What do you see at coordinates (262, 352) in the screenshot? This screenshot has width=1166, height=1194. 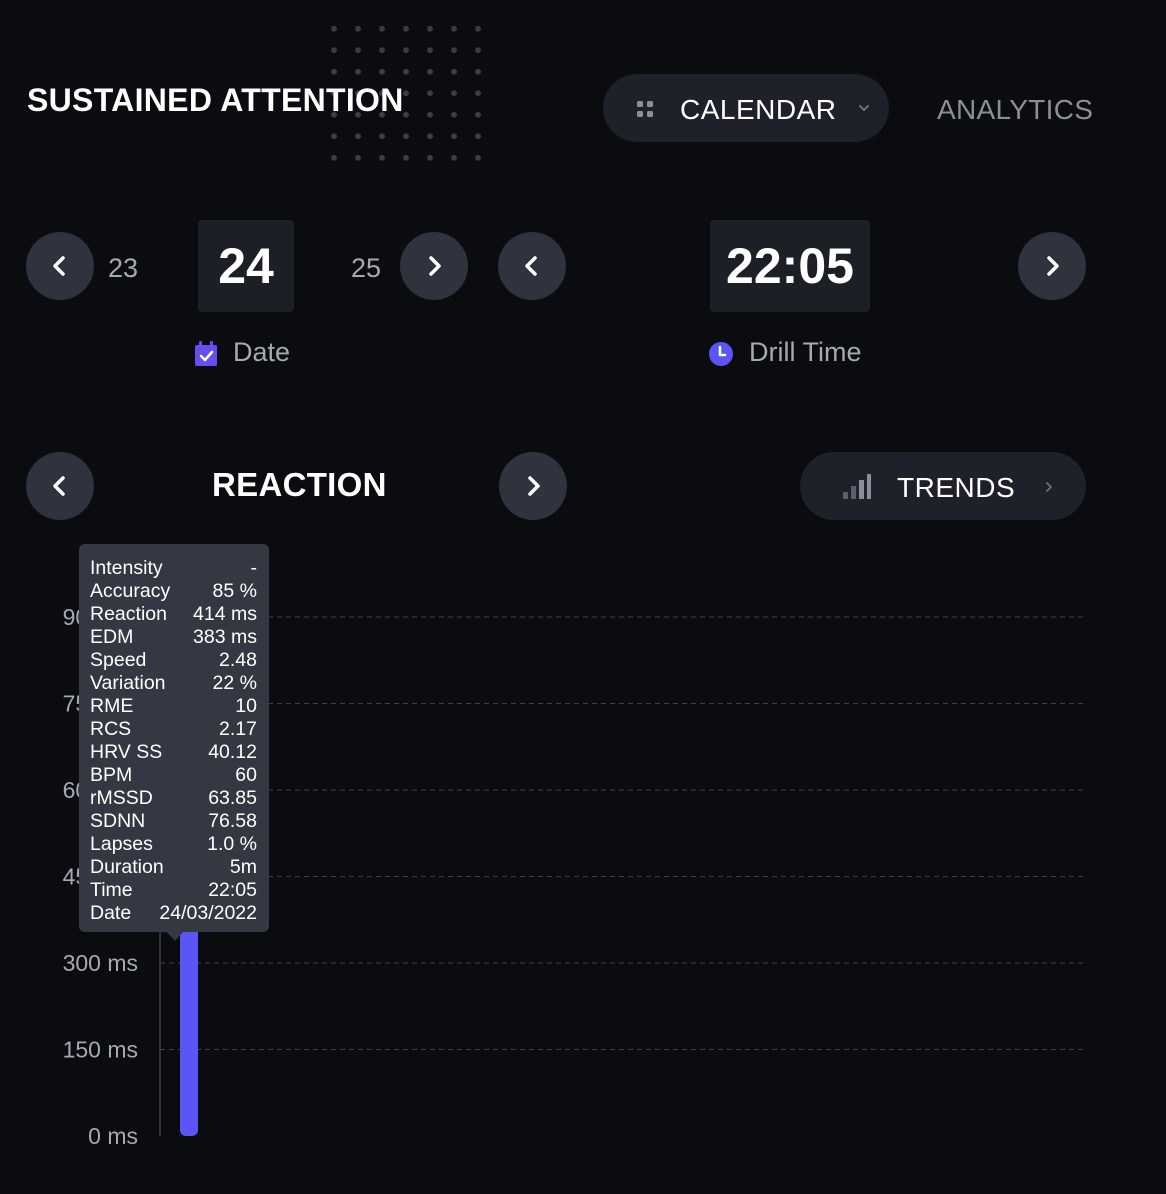 I see `date-label: Date` at bounding box center [262, 352].